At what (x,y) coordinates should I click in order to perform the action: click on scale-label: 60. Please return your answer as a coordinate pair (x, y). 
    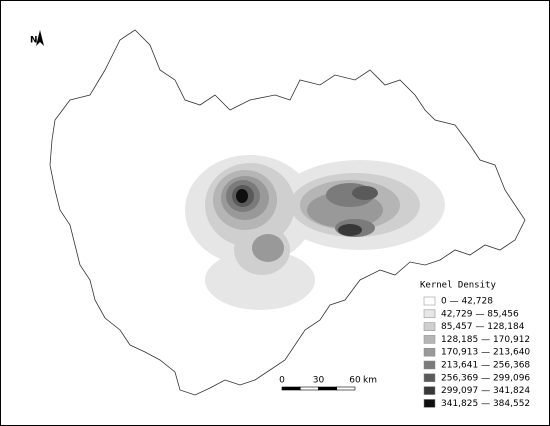
    Looking at the image, I should click on (355, 381).